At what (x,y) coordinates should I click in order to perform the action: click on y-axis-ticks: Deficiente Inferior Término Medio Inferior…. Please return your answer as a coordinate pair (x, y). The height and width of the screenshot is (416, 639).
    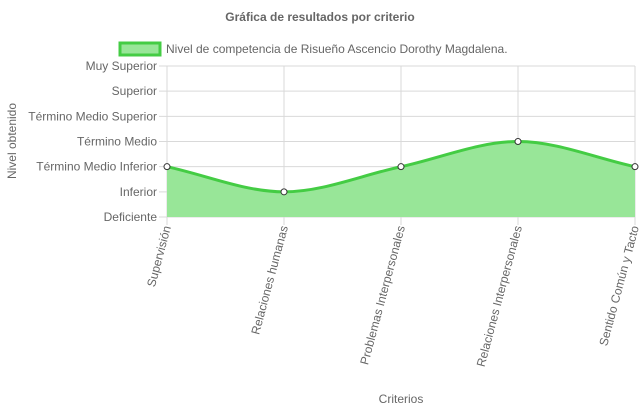
    Looking at the image, I should click on (92, 141).